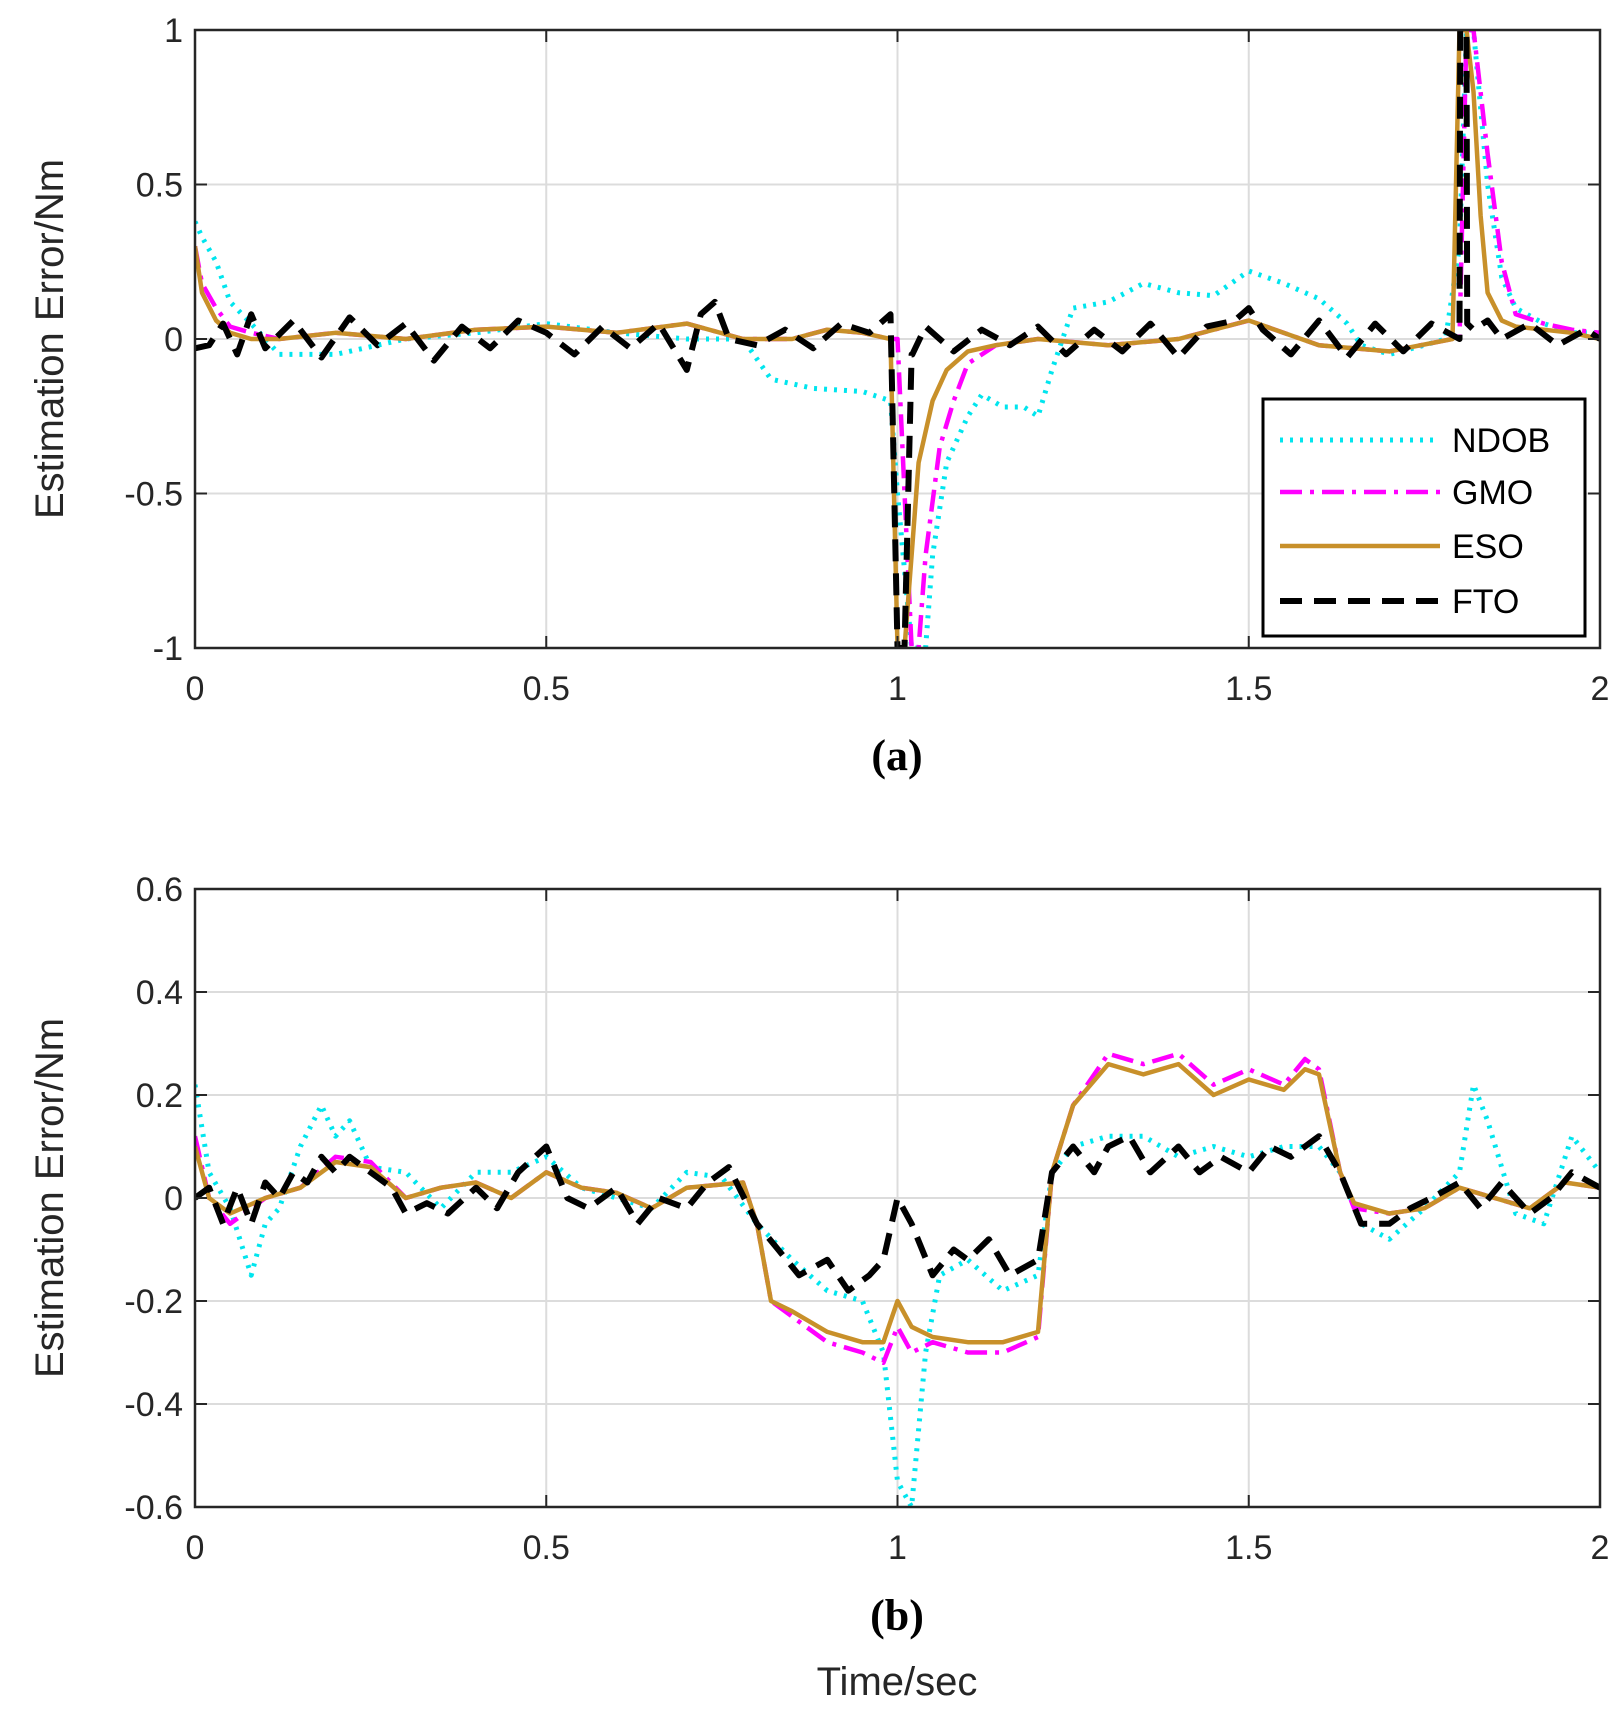 The width and height of the screenshot is (1620, 1715). What do you see at coordinates (1485, 602) in the screenshot?
I see `legend-label-fto: FTO` at bounding box center [1485, 602].